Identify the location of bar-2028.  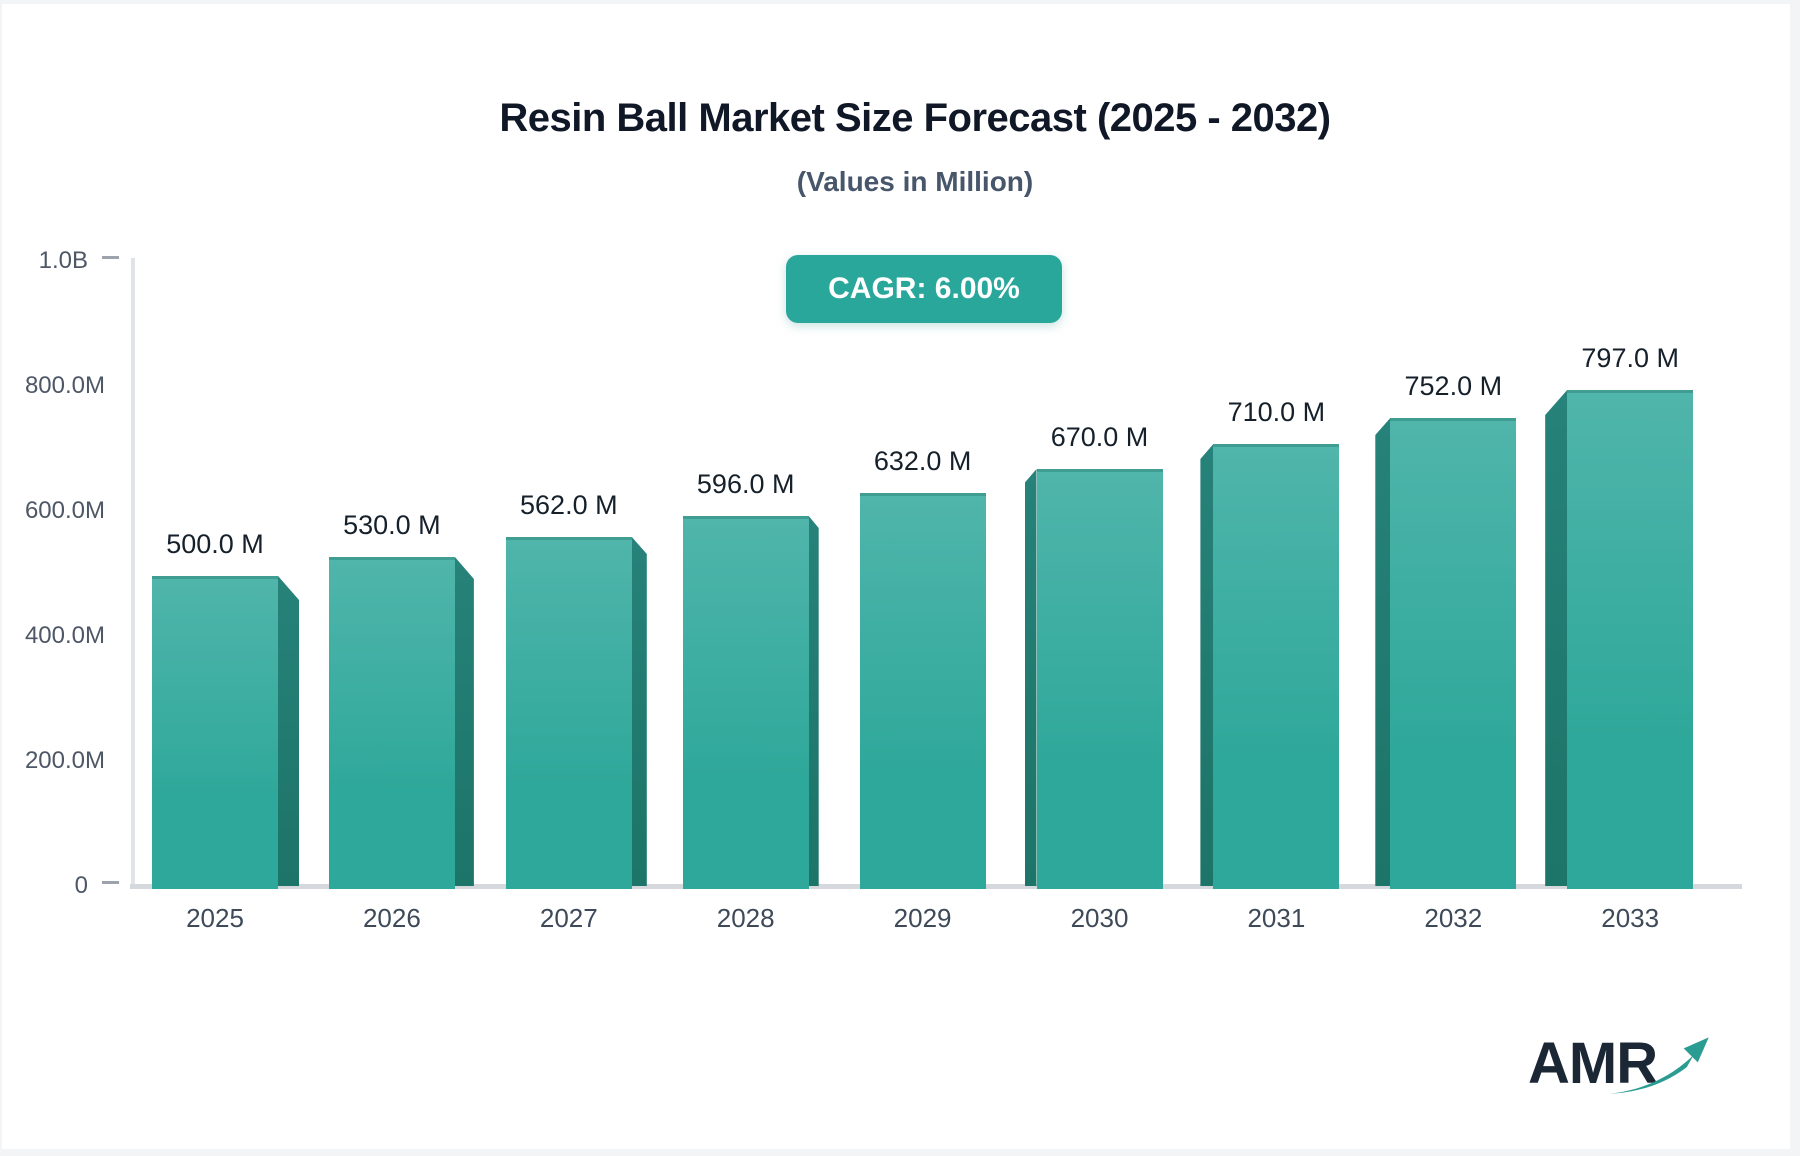
(745, 702).